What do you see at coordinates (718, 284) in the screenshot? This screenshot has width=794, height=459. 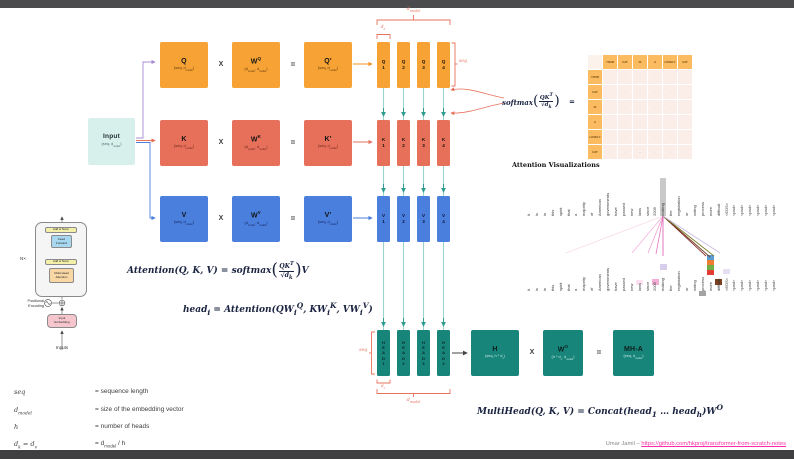 I see `attn-vis-token: difficult` at bounding box center [718, 284].